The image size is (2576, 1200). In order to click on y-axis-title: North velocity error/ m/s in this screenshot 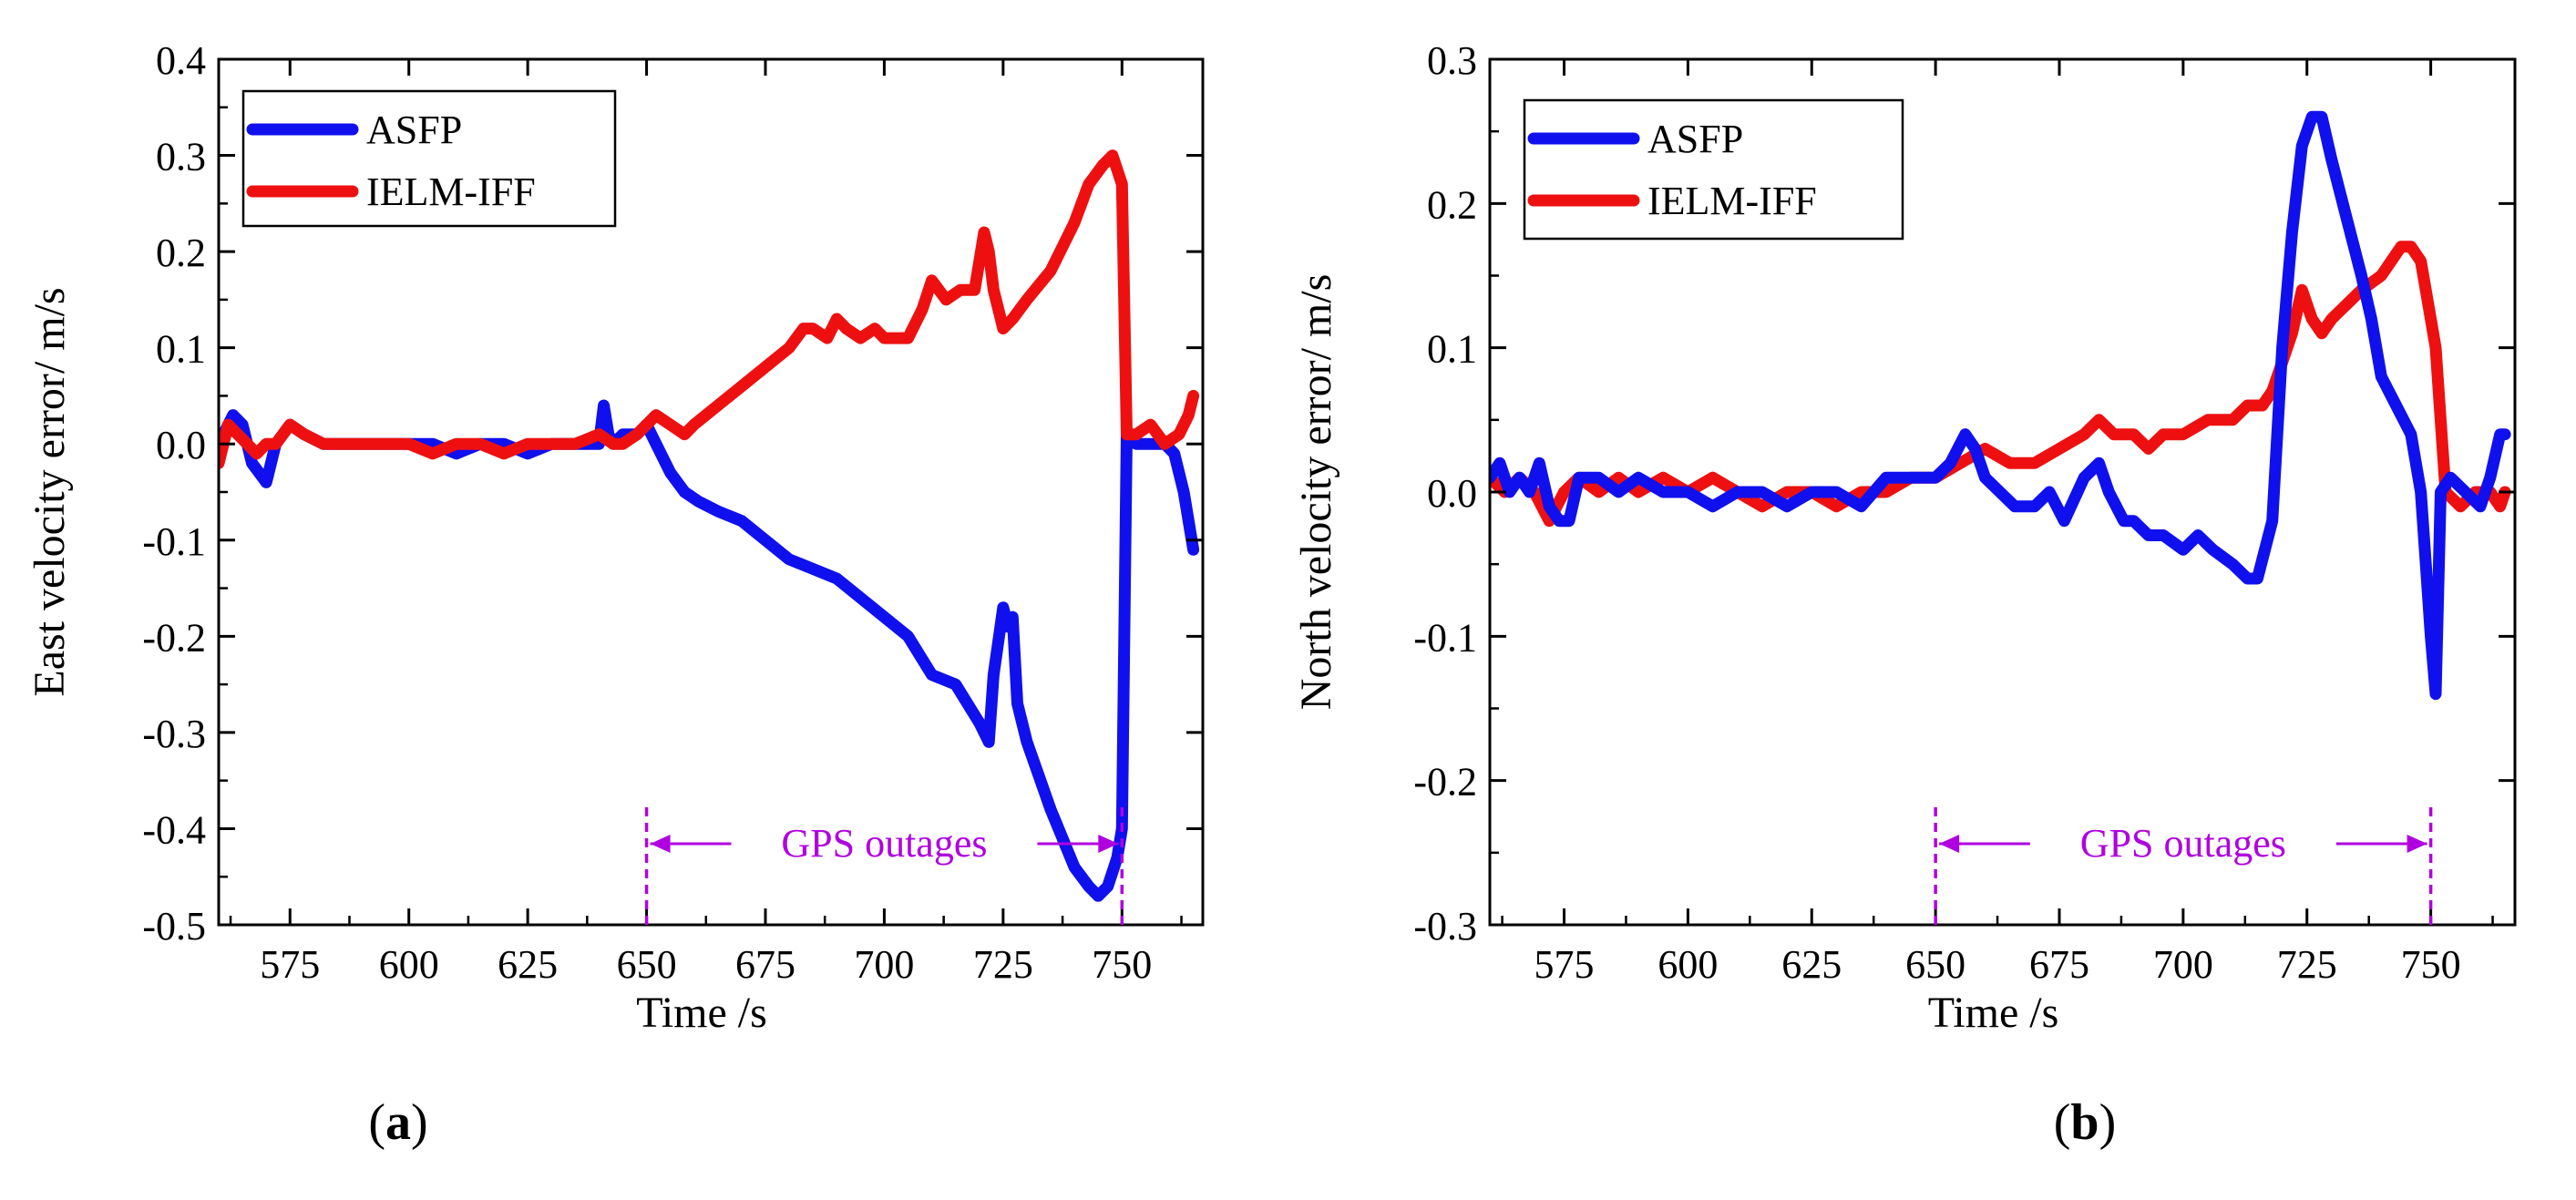, I will do `click(1316, 492)`.